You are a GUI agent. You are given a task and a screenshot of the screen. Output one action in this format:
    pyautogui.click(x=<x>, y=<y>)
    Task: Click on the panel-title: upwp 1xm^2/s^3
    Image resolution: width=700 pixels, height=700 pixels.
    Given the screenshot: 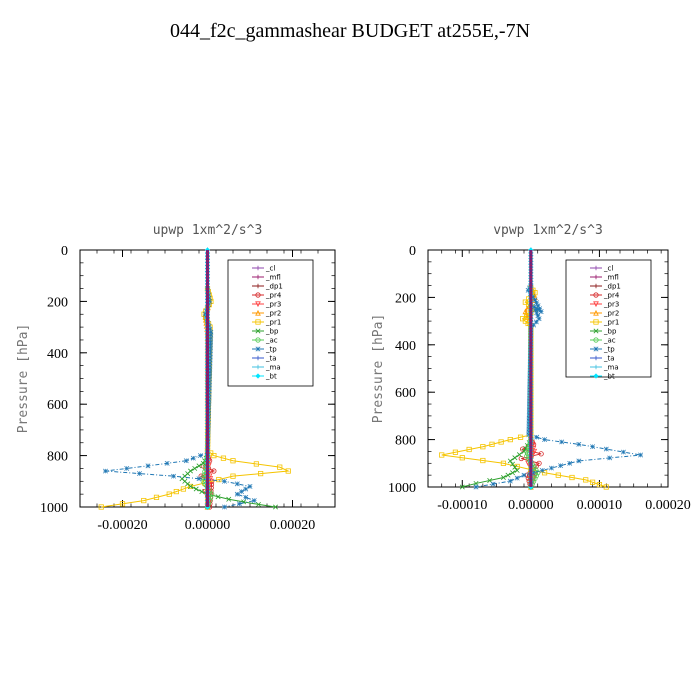 What is the action you would take?
    pyautogui.click(x=208, y=230)
    